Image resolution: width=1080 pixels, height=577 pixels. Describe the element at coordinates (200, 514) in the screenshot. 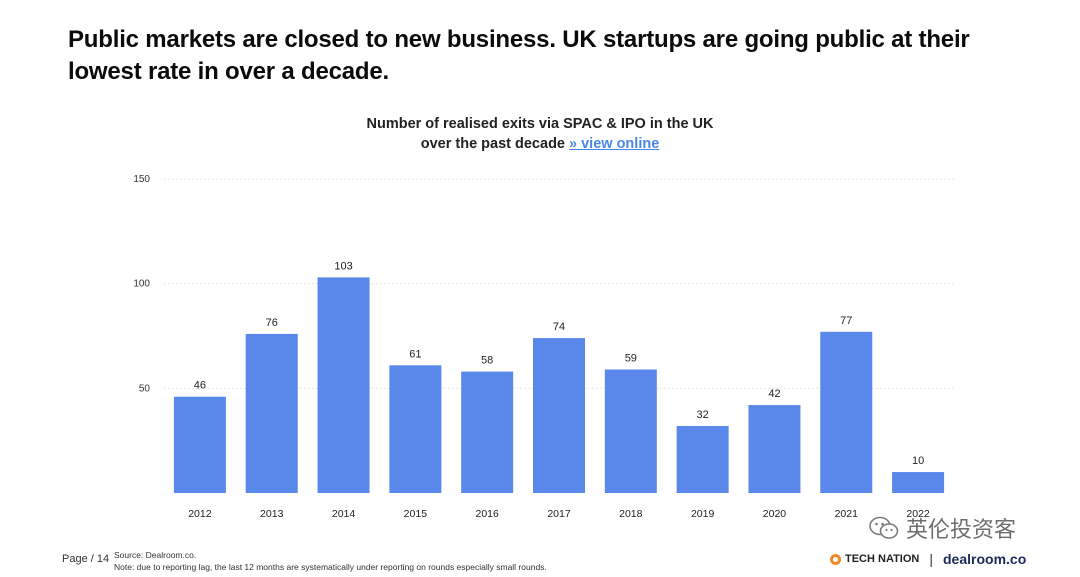

I see `x-tick-label: 2012` at that location.